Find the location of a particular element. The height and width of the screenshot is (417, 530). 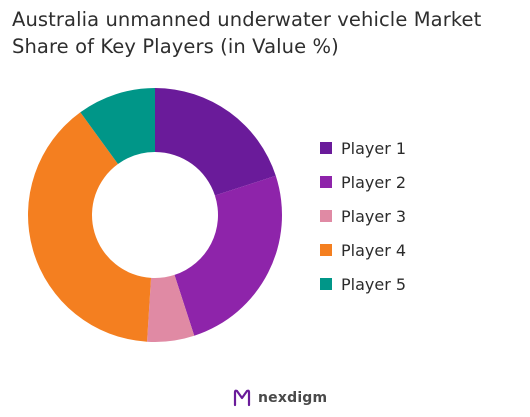

legend-item-player-5: Player 5 is located at coordinates (363, 284).